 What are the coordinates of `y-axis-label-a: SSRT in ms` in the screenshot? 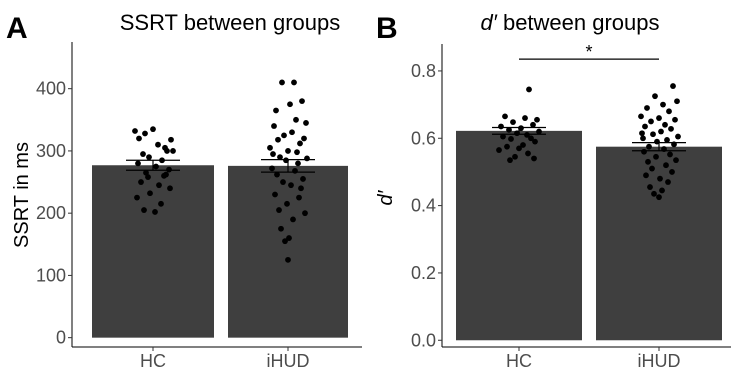 It's located at (22, 195).